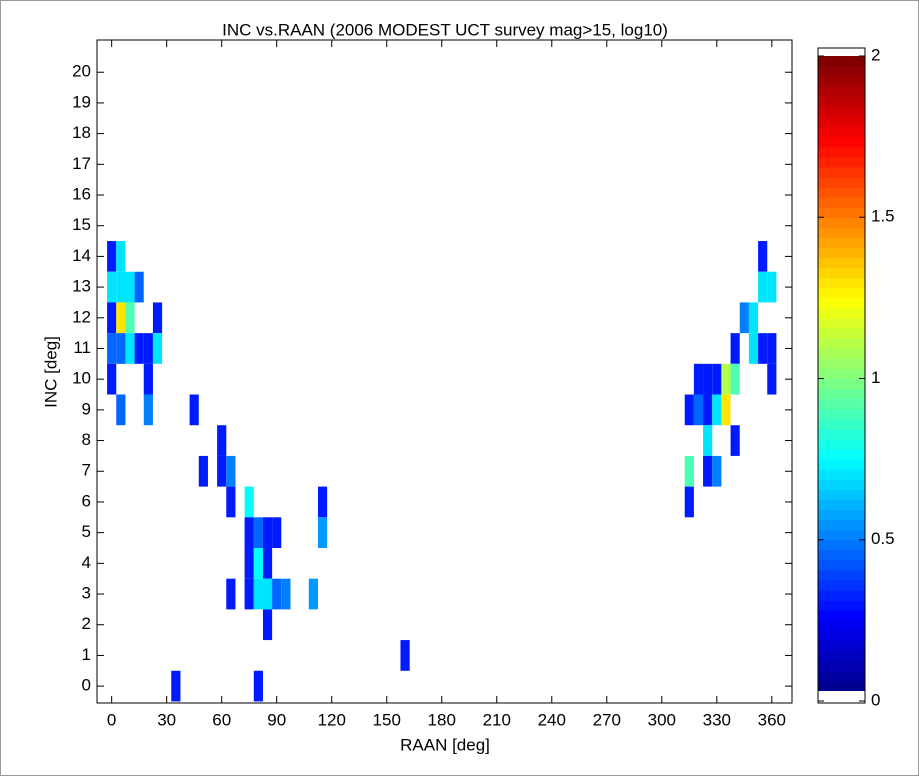 Image resolution: width=919 pixels, height=776 pixels. I want to click on colorbar-tick-label: 2, so click(875, 54).